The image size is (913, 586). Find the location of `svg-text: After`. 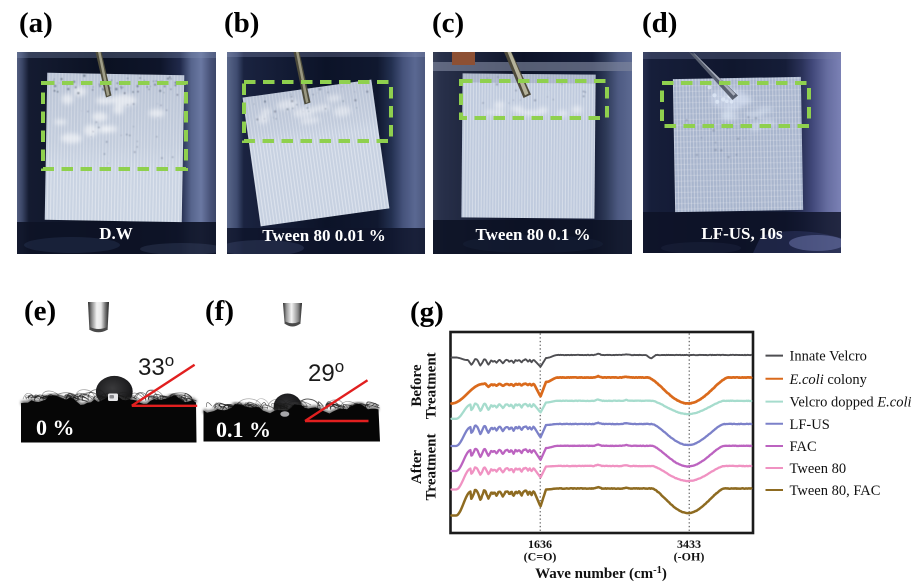

svg-text: After is located at coordinates (417, 467).